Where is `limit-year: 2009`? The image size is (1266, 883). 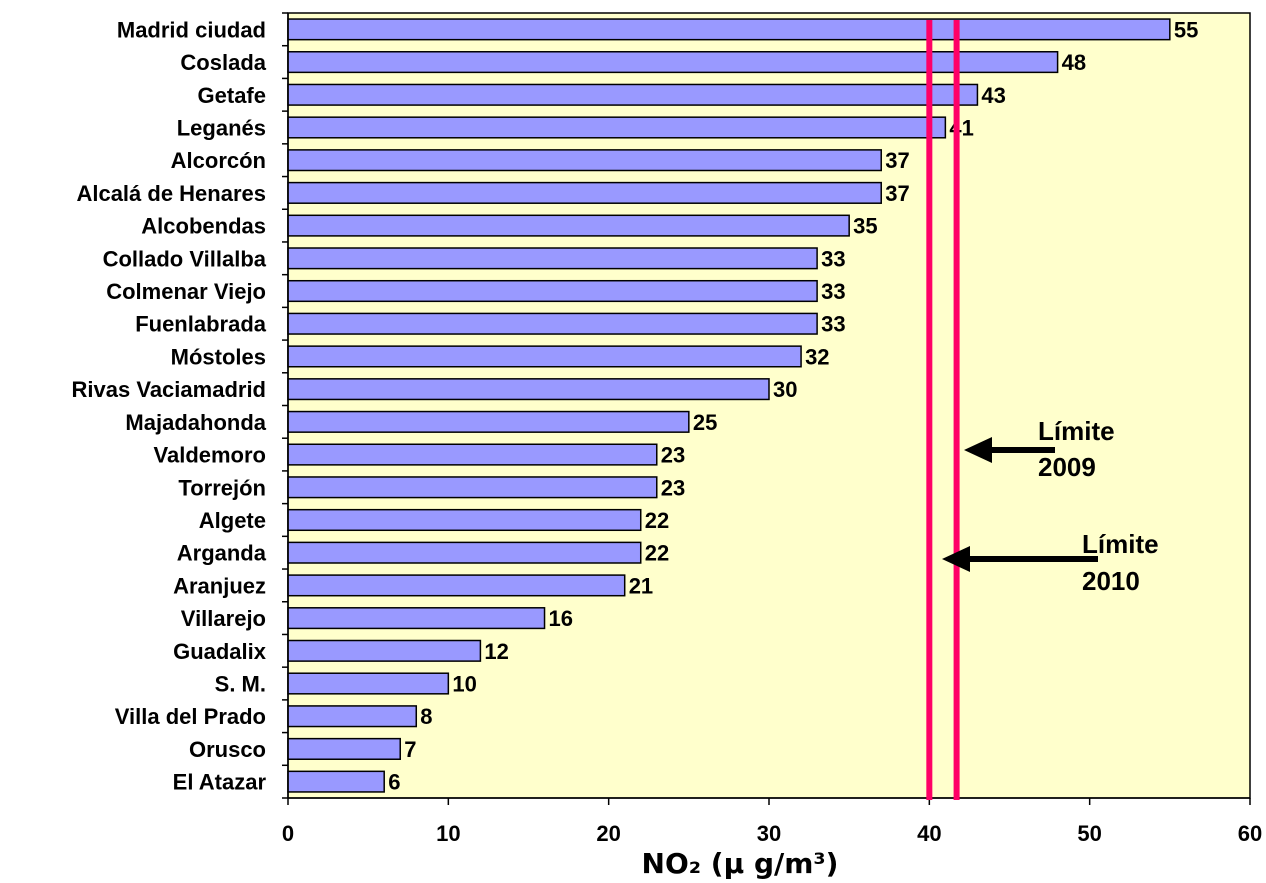
limit-year: 2009 is located at coordinates (1067, 467).